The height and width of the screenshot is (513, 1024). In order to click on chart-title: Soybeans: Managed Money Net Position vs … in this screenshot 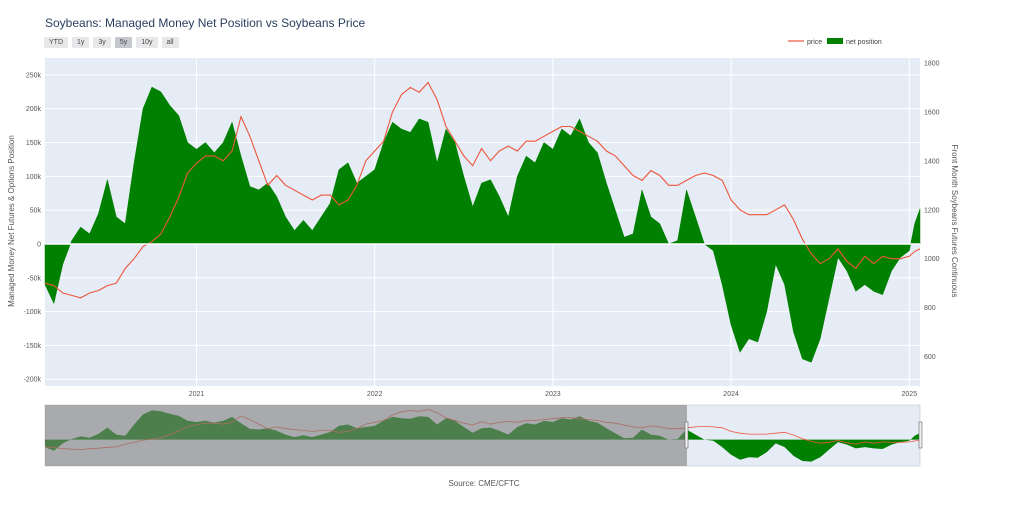, I will do `click(205, 23)`.